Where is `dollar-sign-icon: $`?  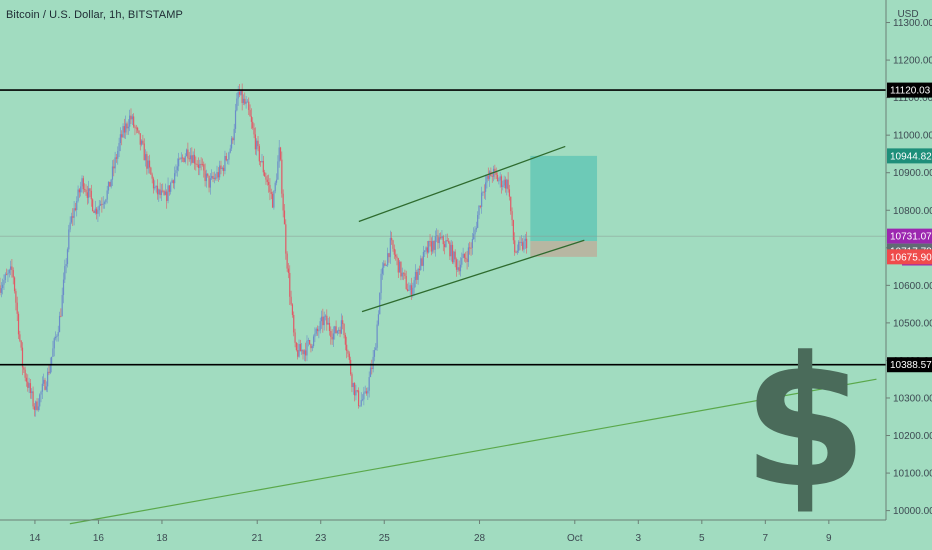
dollar-sign-icon: $ is located at coordinates (804, 423).